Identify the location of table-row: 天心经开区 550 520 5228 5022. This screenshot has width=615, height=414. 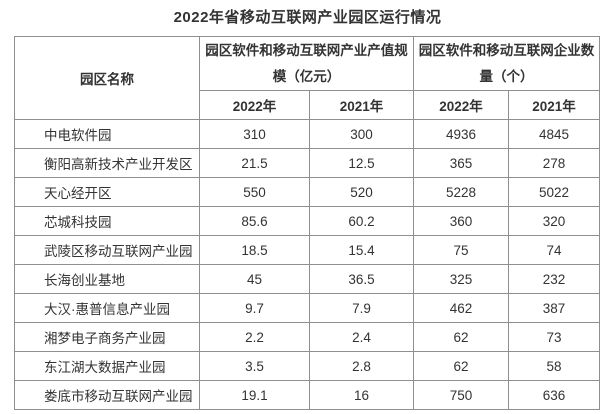
(307, 192).